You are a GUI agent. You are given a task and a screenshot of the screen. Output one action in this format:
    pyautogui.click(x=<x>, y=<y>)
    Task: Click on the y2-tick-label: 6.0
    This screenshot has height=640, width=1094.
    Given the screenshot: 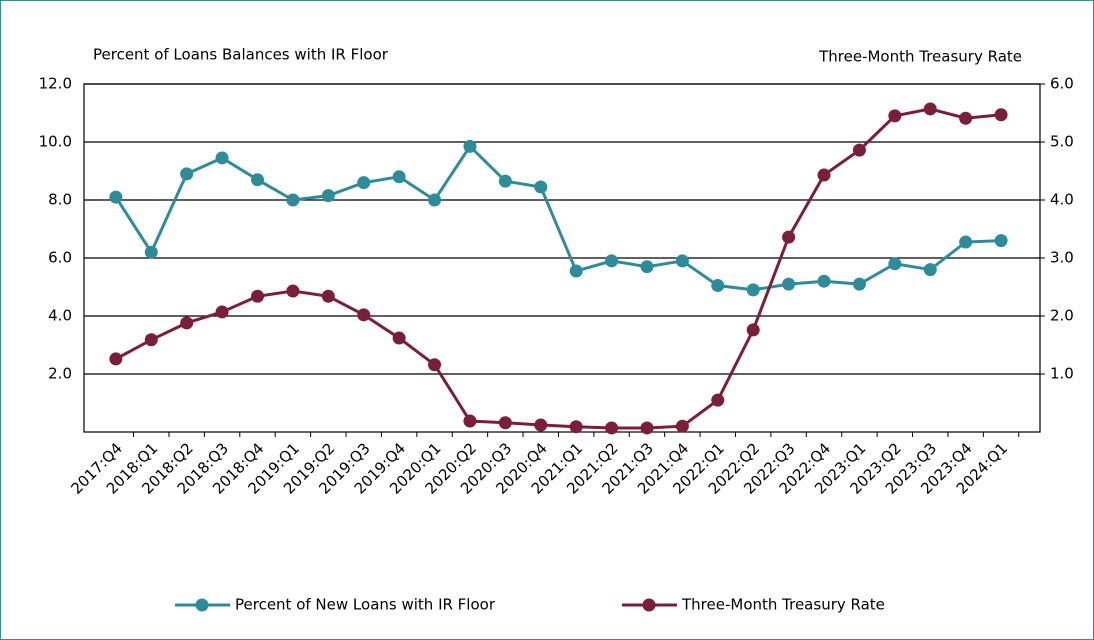 What is the action you would take?
    pyautogui.click(x=1062, y=84)
    